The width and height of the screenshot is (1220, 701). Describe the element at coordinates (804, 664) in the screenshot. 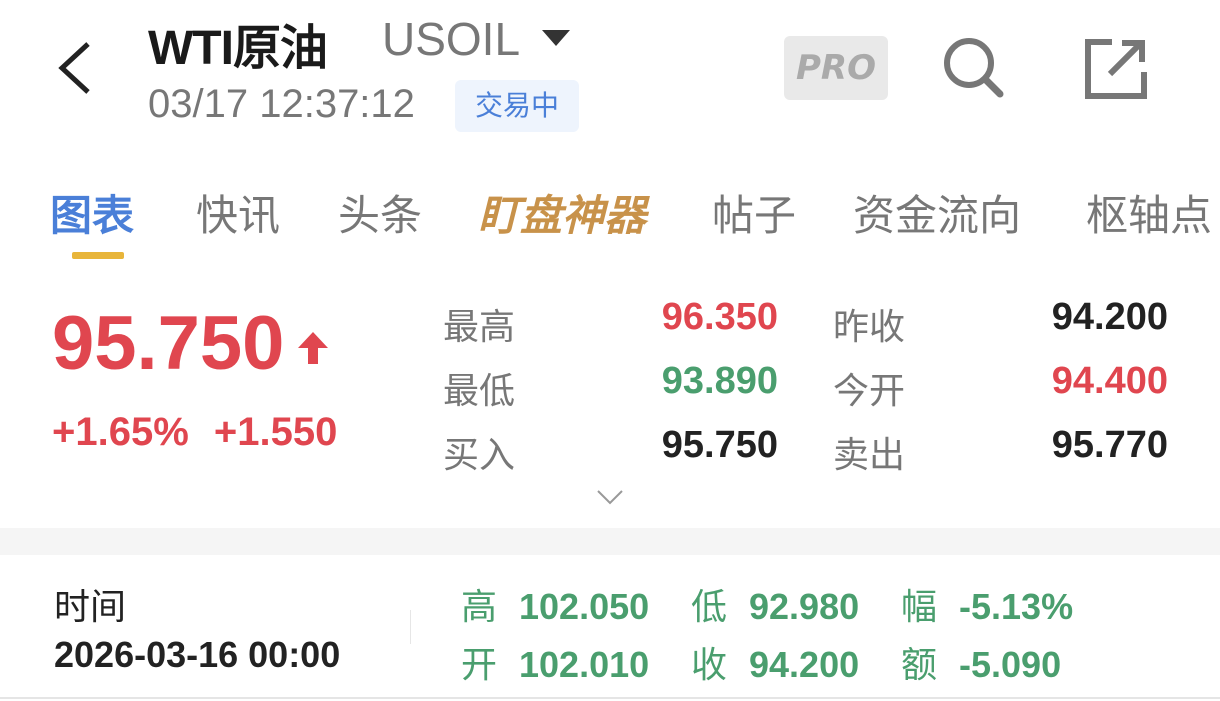

I see `bar-close-value: 94.200` at that location.